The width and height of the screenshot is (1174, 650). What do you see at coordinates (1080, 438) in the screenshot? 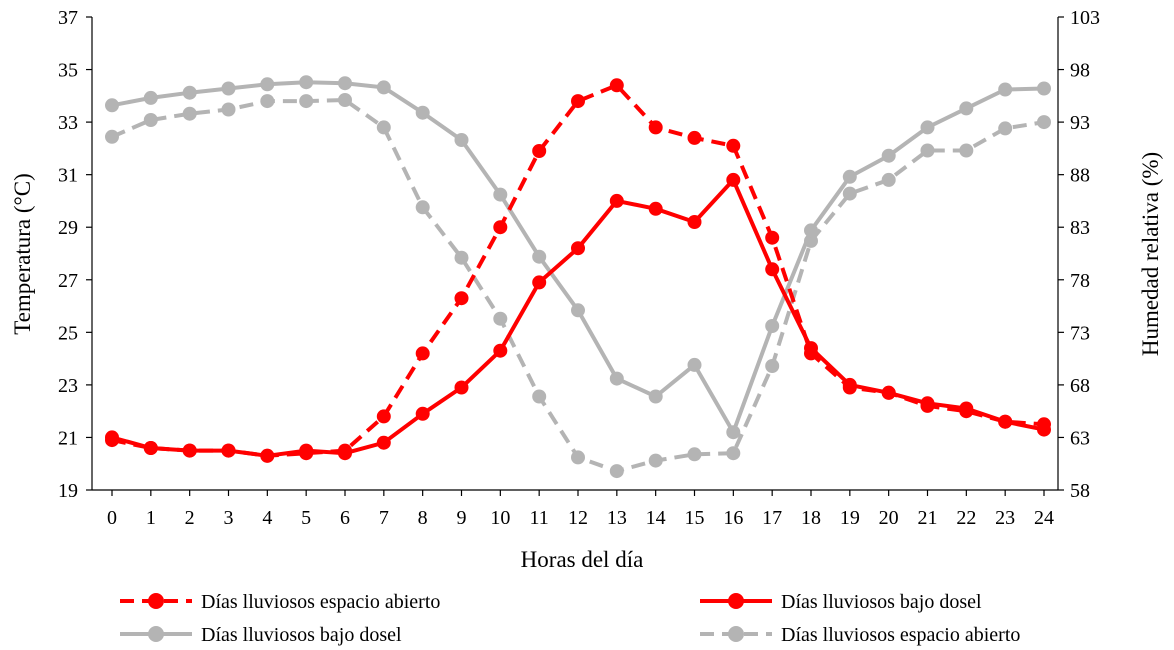
I see `y-right-tick-label: 63` at bounding box center [1080, 438].